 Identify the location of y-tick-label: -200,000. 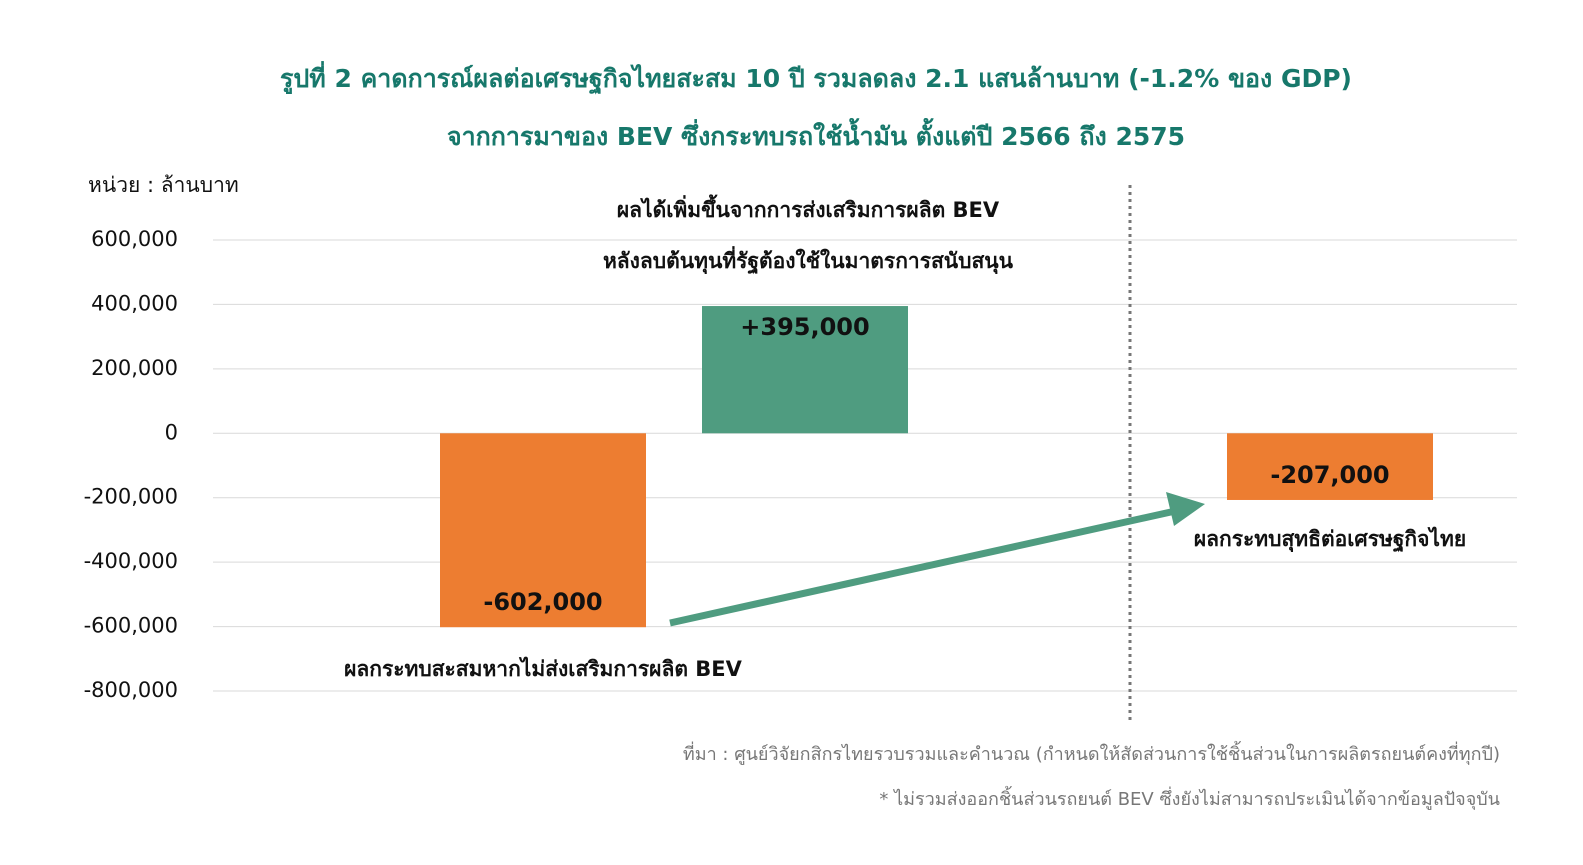
(131, 497).